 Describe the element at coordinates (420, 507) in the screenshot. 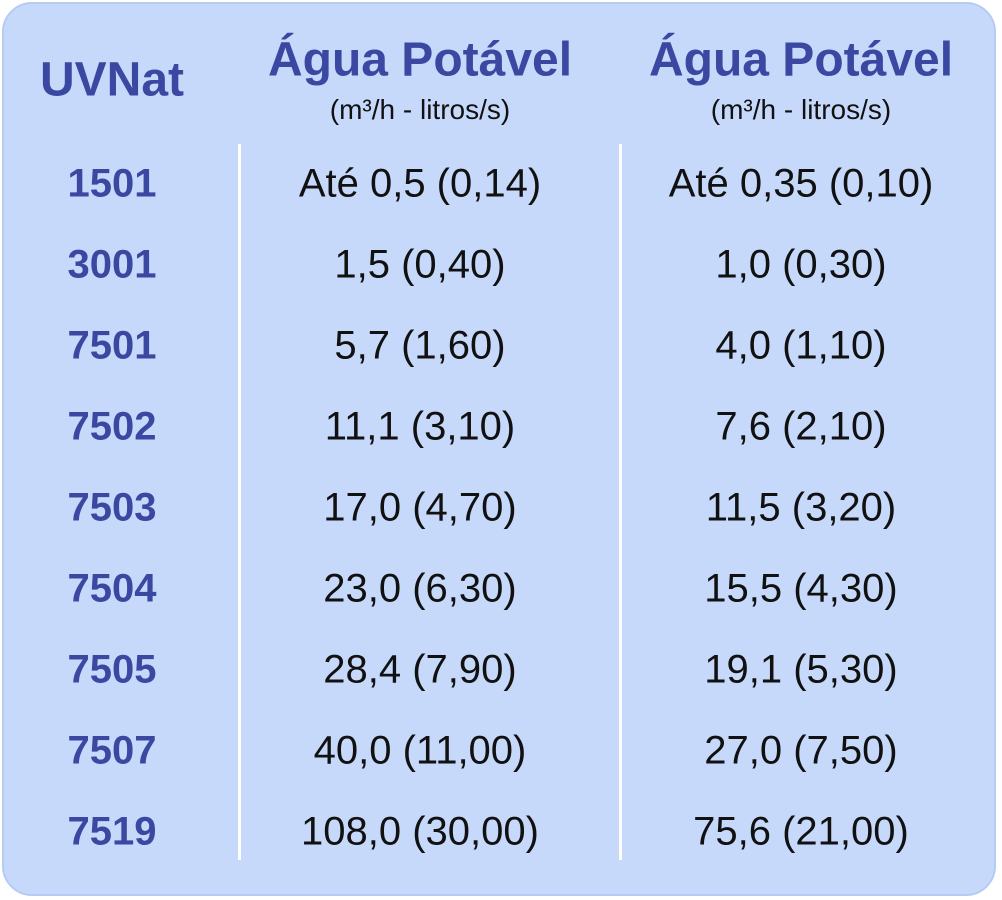

I see `row-value: 17,0 (4,70)` at that location.